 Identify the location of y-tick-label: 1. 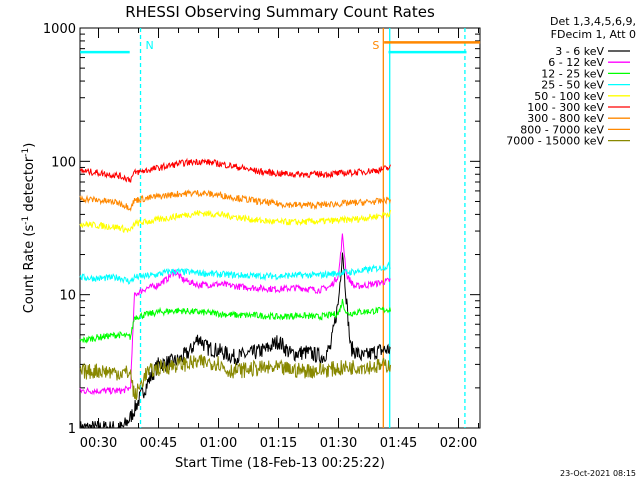
(72, 429).